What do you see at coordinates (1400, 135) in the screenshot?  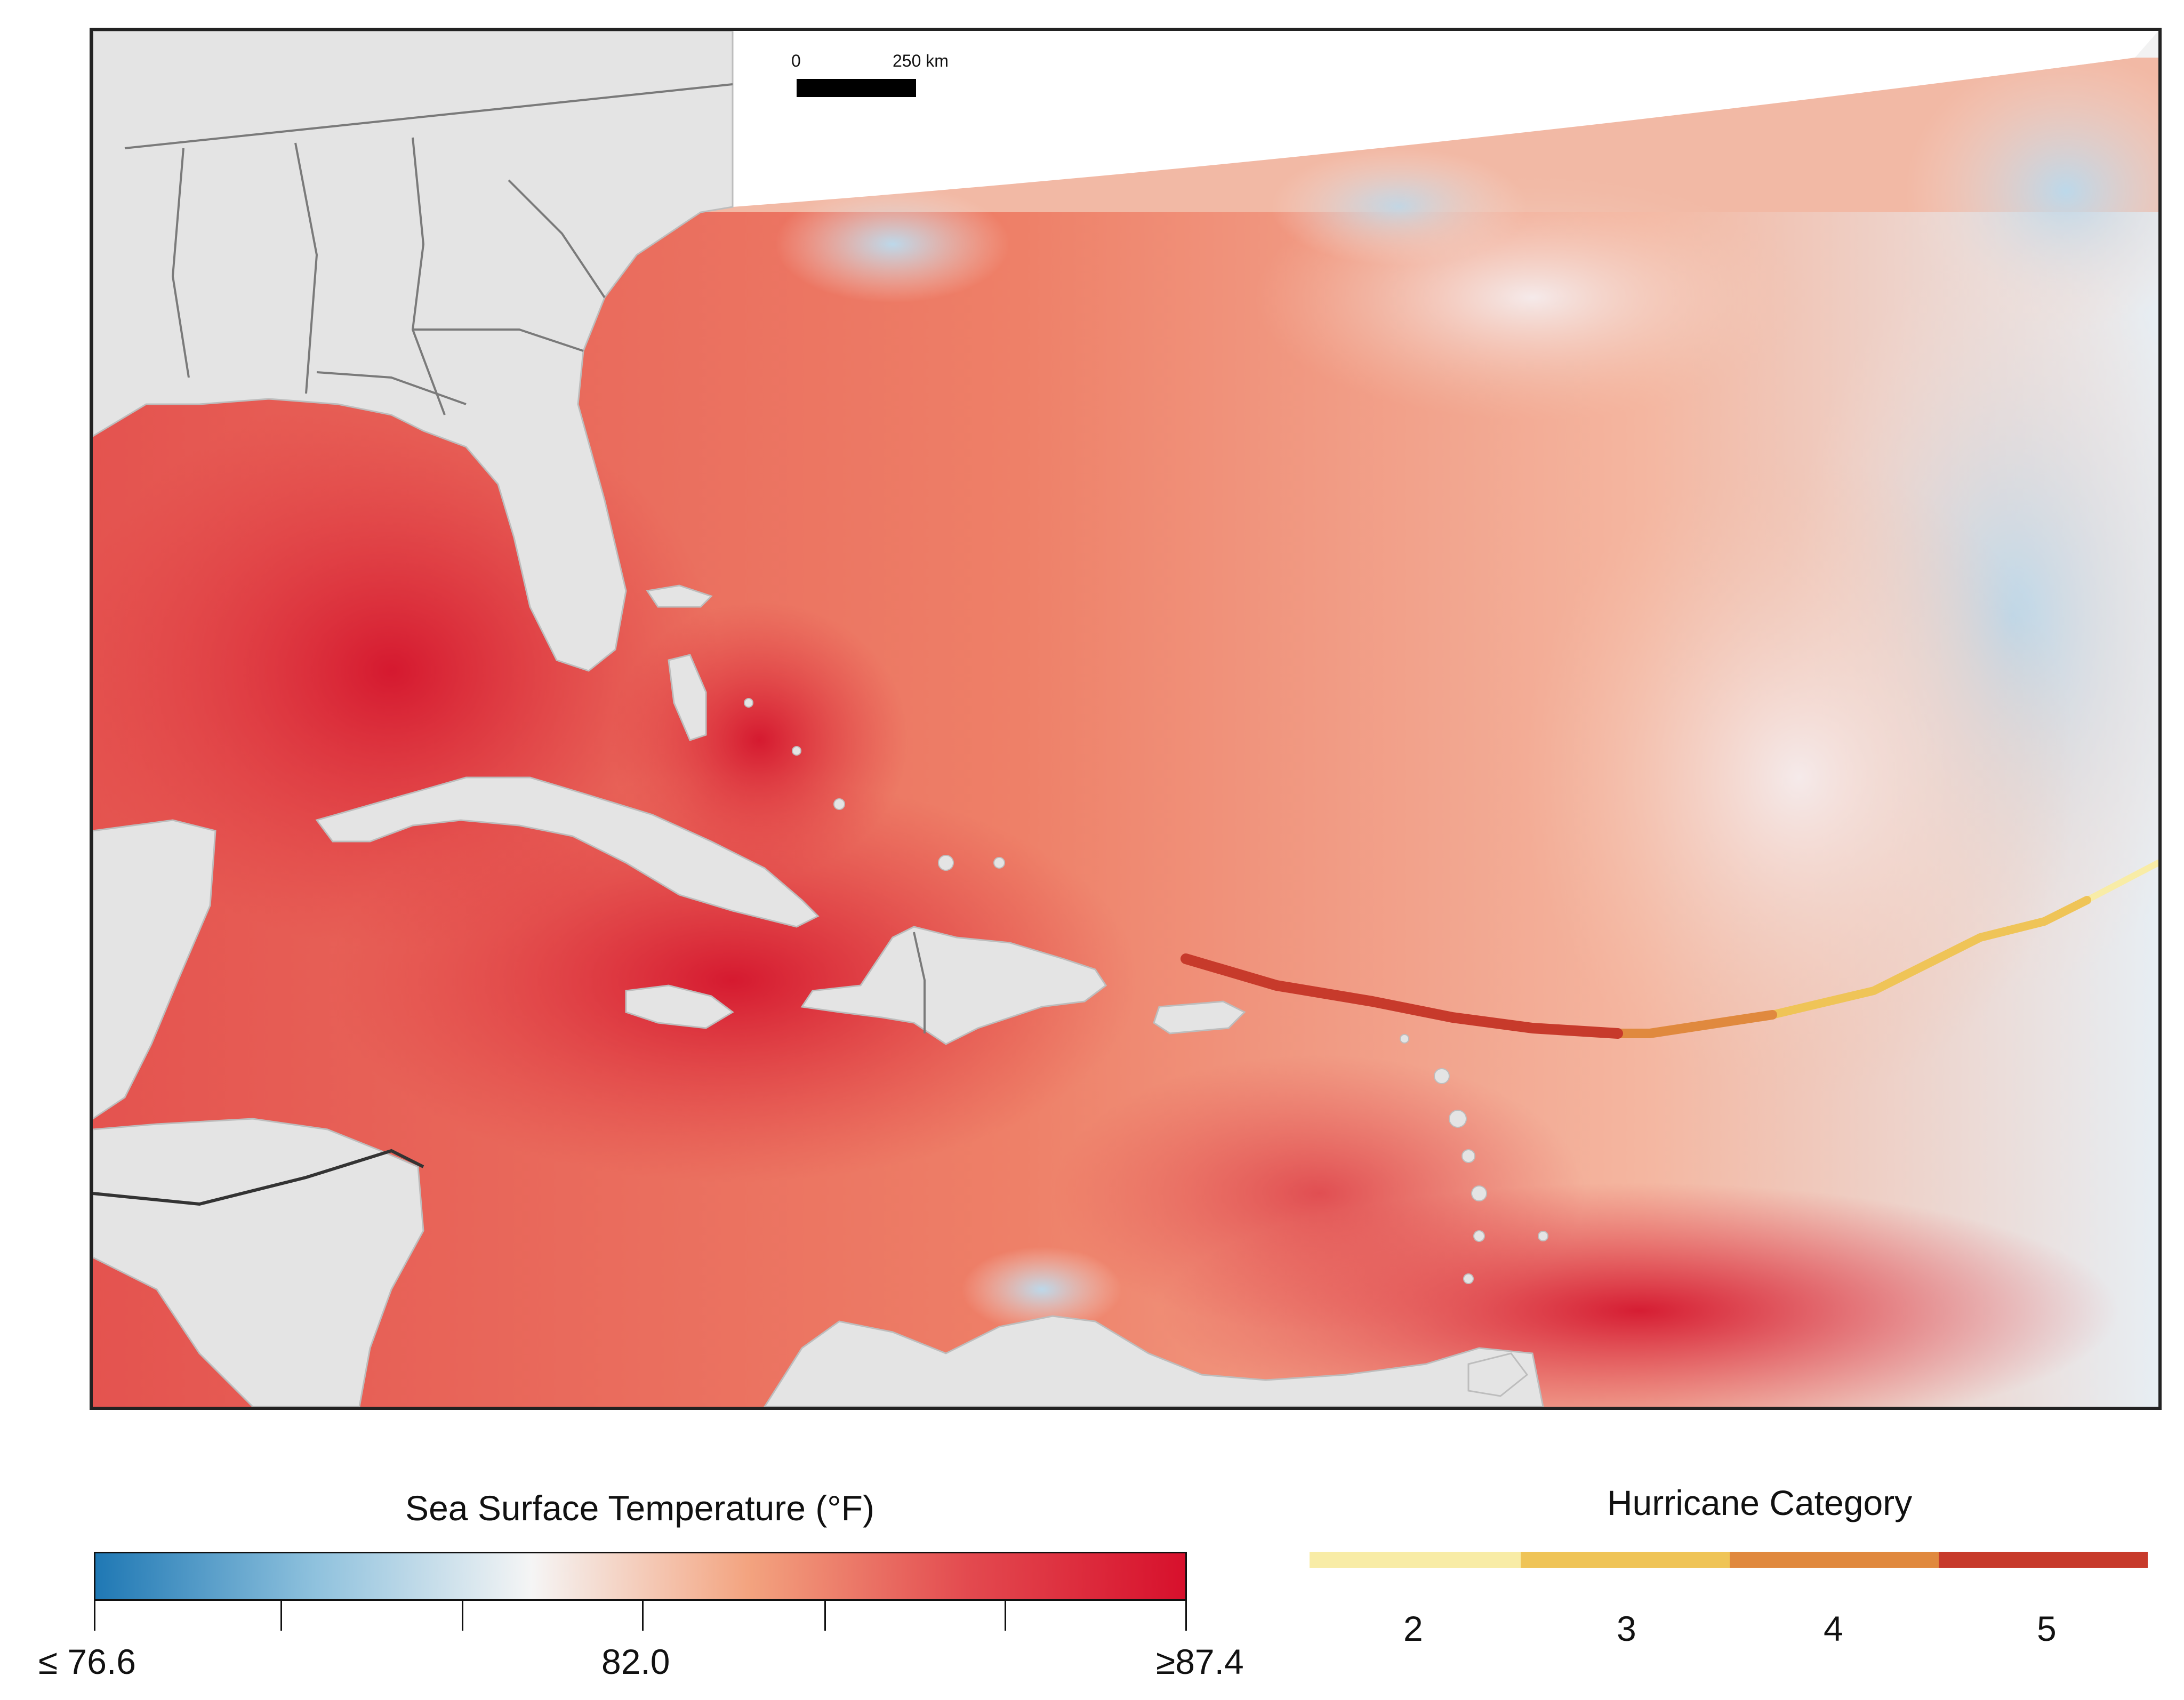 I see `ocean-northern-edge` at bounding box center [1400, 135].